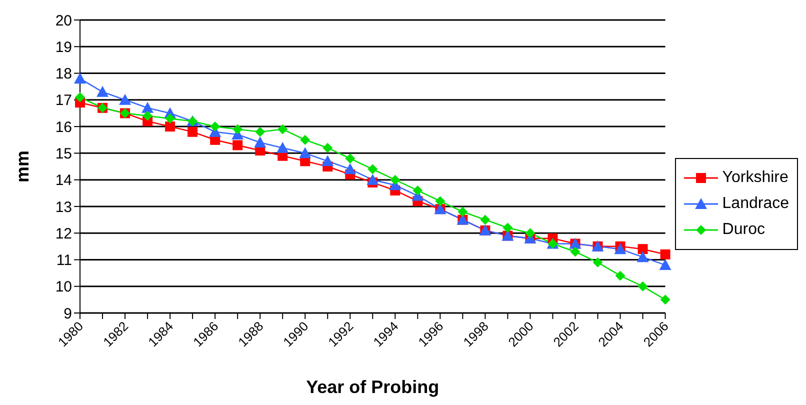 This screenshot has height=405, width=806. What do you see at coordinates (22, 166) in the screenshot?
I see `y-axis-title: mm` at bounding box center [22, 166].